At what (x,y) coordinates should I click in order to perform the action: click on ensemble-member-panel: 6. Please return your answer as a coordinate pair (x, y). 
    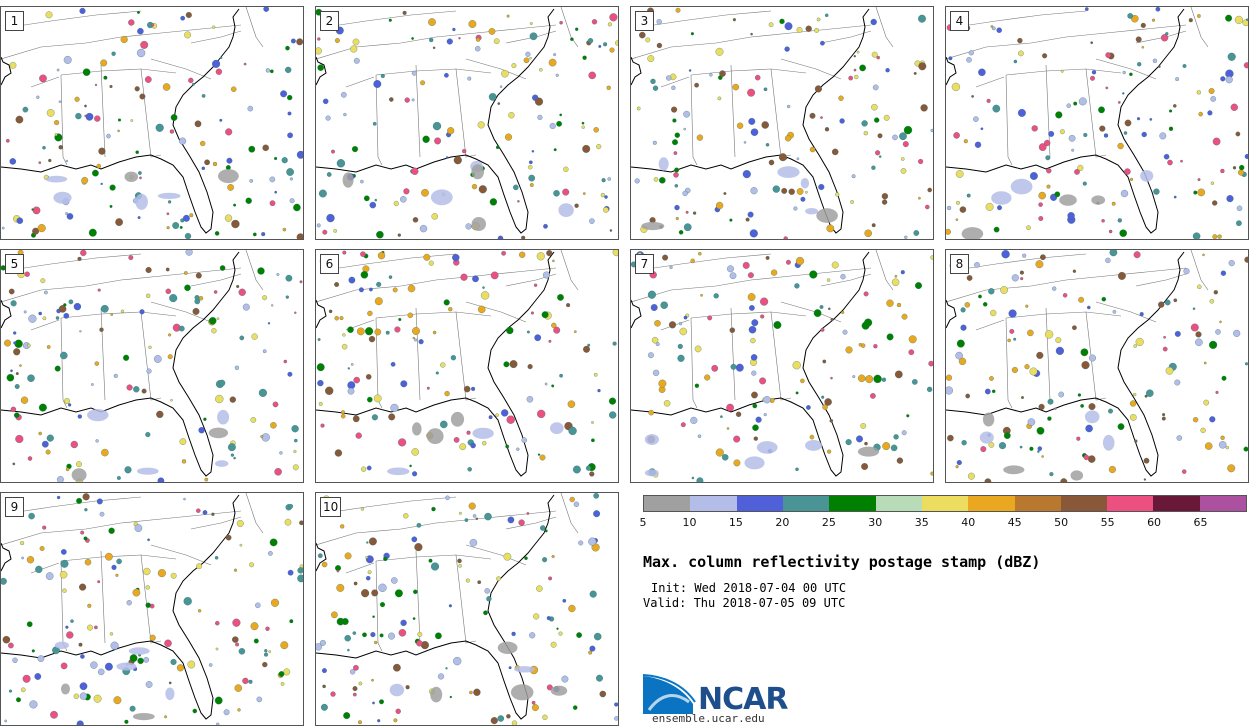
    Looking at the image, I should click on (467, 366).